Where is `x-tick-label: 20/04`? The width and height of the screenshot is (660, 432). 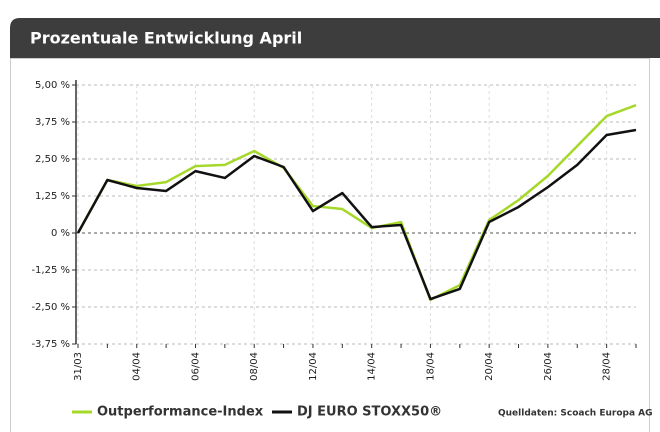 x-tick-label: 20/04 is located at coordinates (489, 366).